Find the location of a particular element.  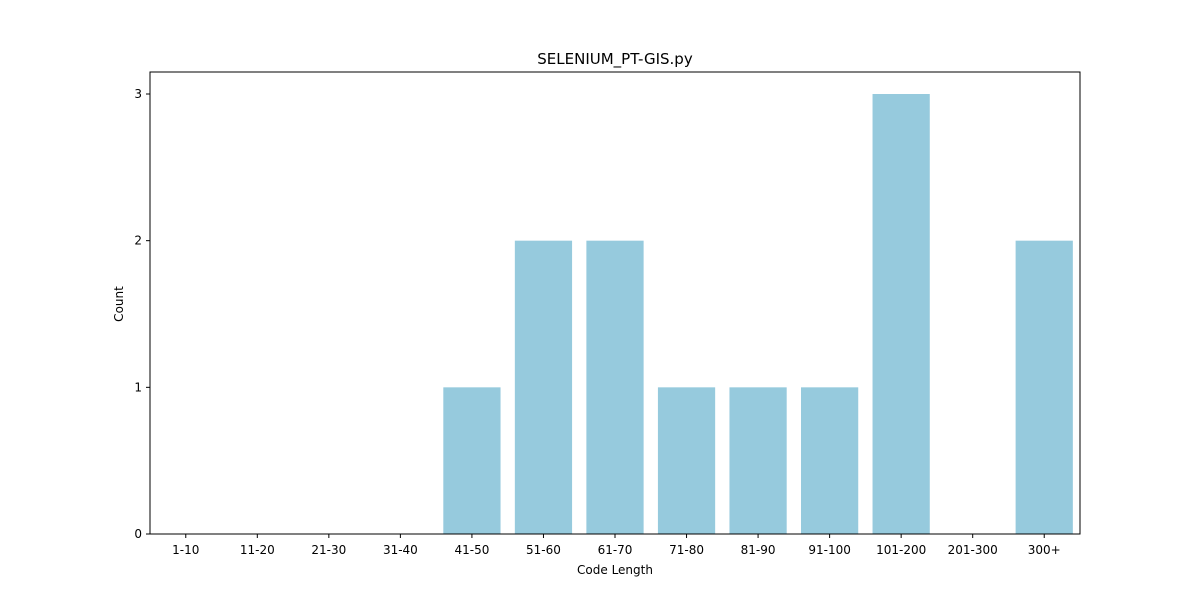

y-tick-label: 0 is located at coordinates (138, 534).